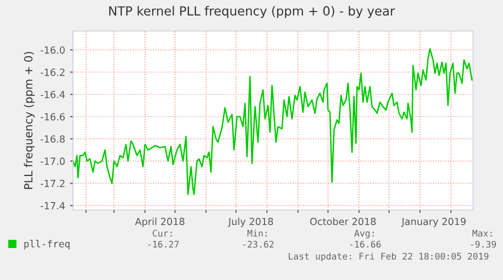 This screenshot has width=503, height=280. I want to click on y-tick-label: -16.2, so click(52, 72).